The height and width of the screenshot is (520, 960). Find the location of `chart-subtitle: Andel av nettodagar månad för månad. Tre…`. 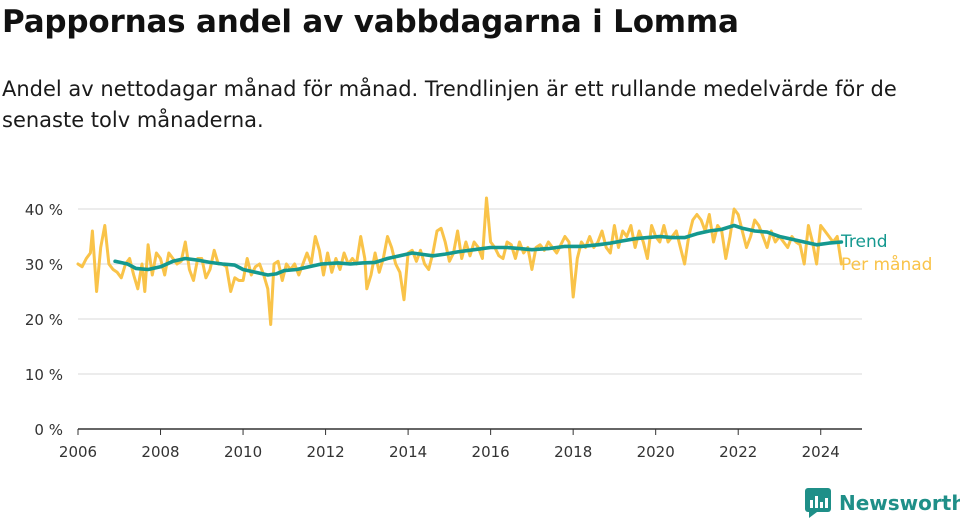

chart-subtitle: Andel av nettodagar månad för månad. Tre… is located at coordinates (449, 104).